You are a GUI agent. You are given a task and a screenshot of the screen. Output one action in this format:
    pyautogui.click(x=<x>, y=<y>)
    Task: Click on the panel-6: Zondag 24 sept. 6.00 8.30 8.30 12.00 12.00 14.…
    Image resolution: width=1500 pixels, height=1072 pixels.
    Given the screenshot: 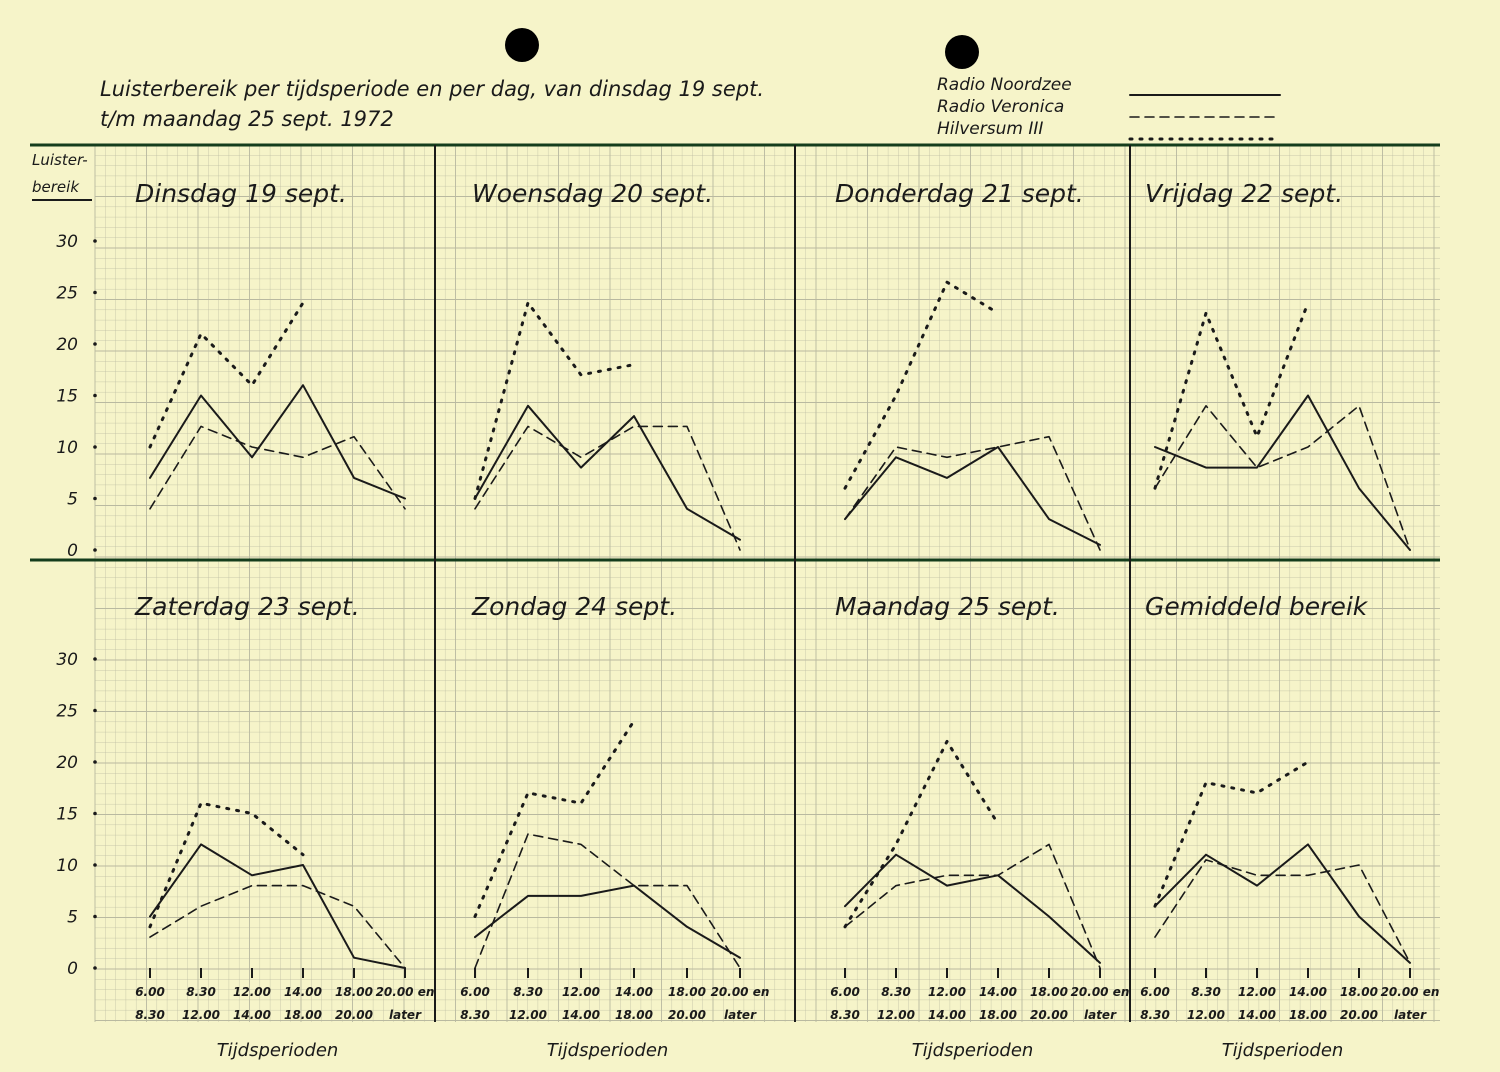 What is the action you would take?
    pyautogui.click(x=614, y=826)
    